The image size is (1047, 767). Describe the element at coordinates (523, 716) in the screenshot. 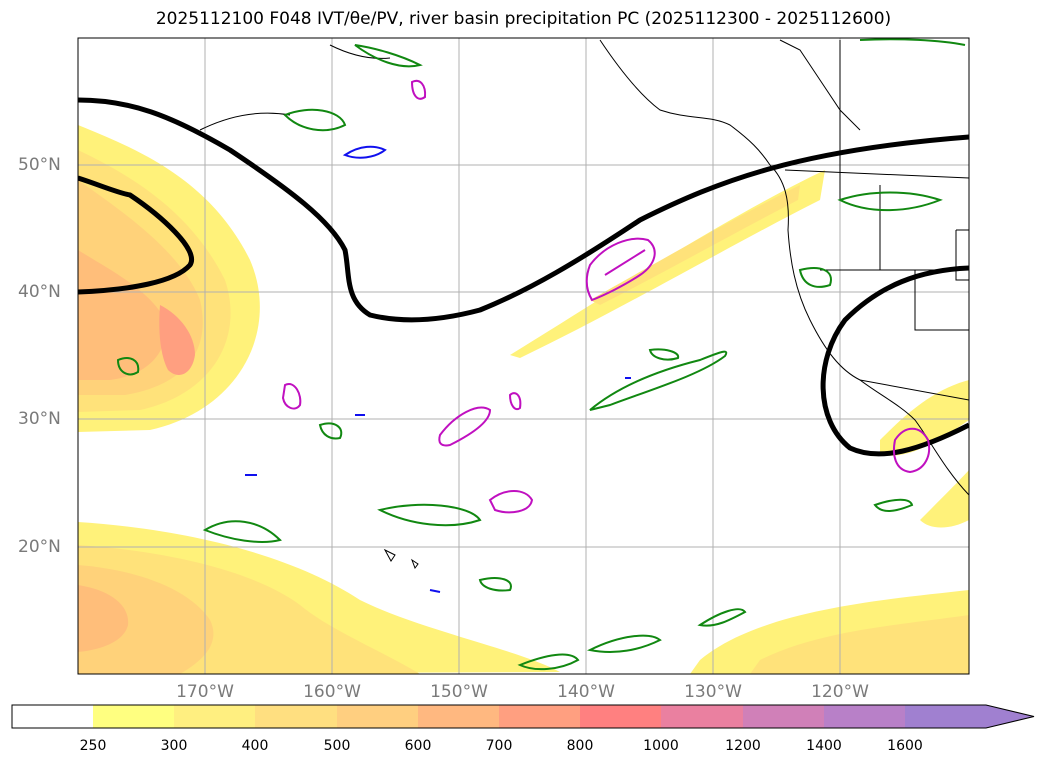

I see `colorbar` at that location.